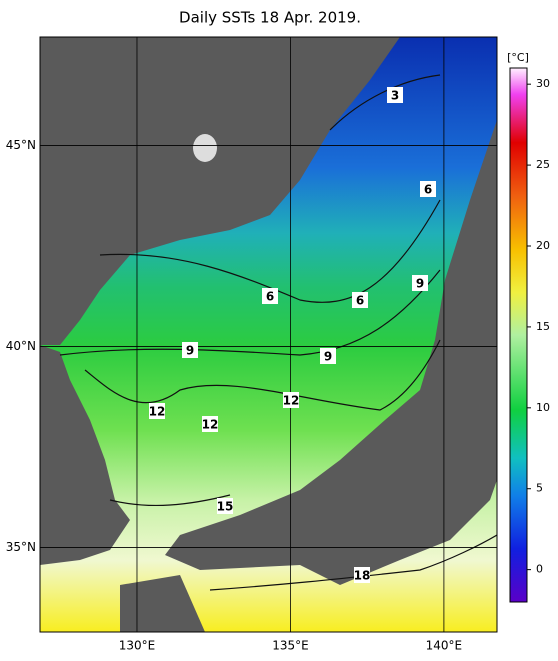 This screenshot has width=558, height=661. I want to click on lat-label: 40°N, so click(21, 346).